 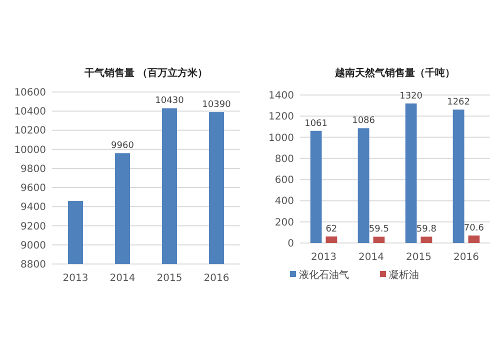 What do you see at coordinates (30, 93) in the screenshot?
I see `y-tick-label: 10600` at bounding box center [30, 93].